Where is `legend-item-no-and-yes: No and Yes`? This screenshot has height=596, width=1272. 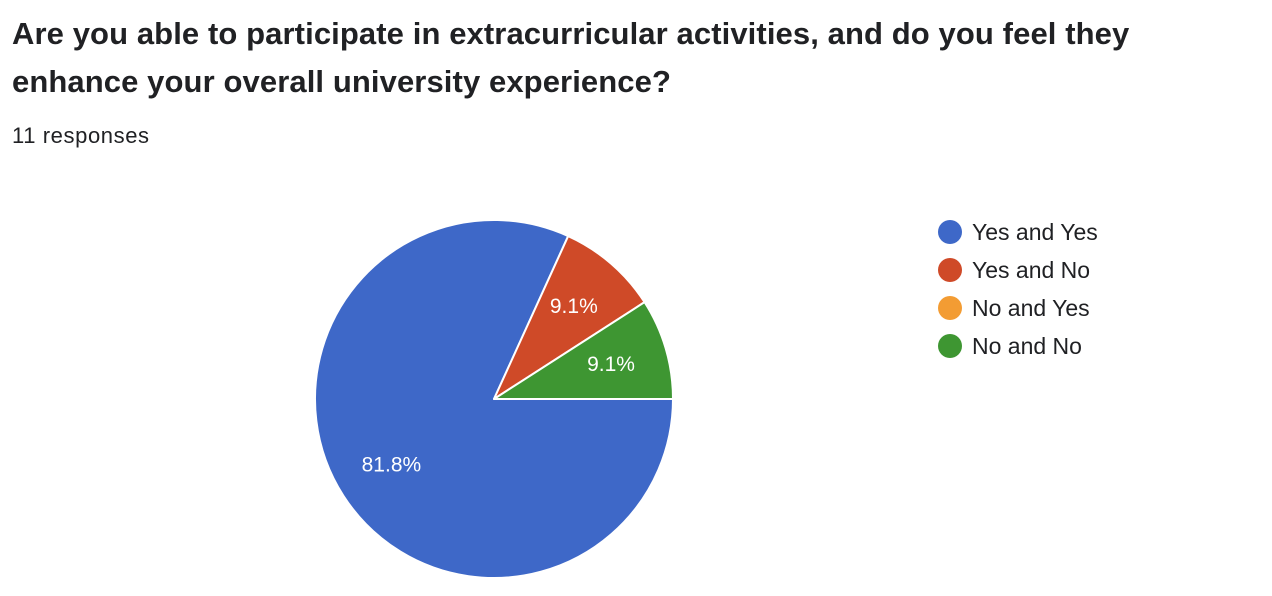 legend-item-no-and-yes: No and Yes is located at coordinates (1018, 308).